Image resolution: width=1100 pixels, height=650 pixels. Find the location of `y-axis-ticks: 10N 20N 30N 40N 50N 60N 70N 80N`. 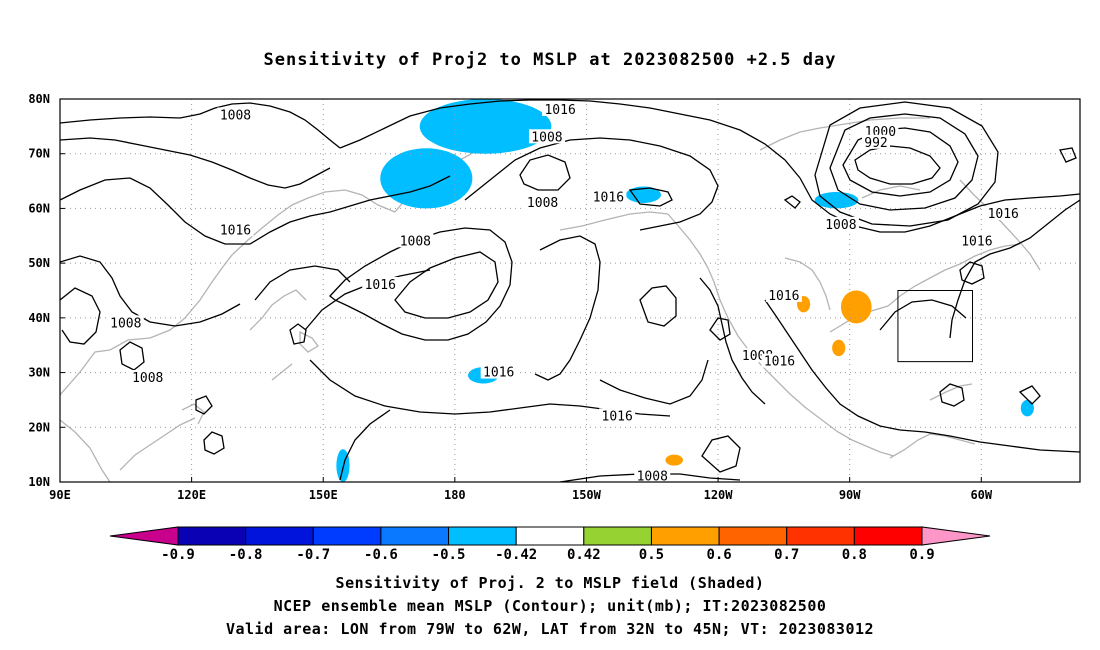

y-axis-ticks: 10N 20N 30N 40N 50N 60N 70N 80N is located at coordinates (46, 290).